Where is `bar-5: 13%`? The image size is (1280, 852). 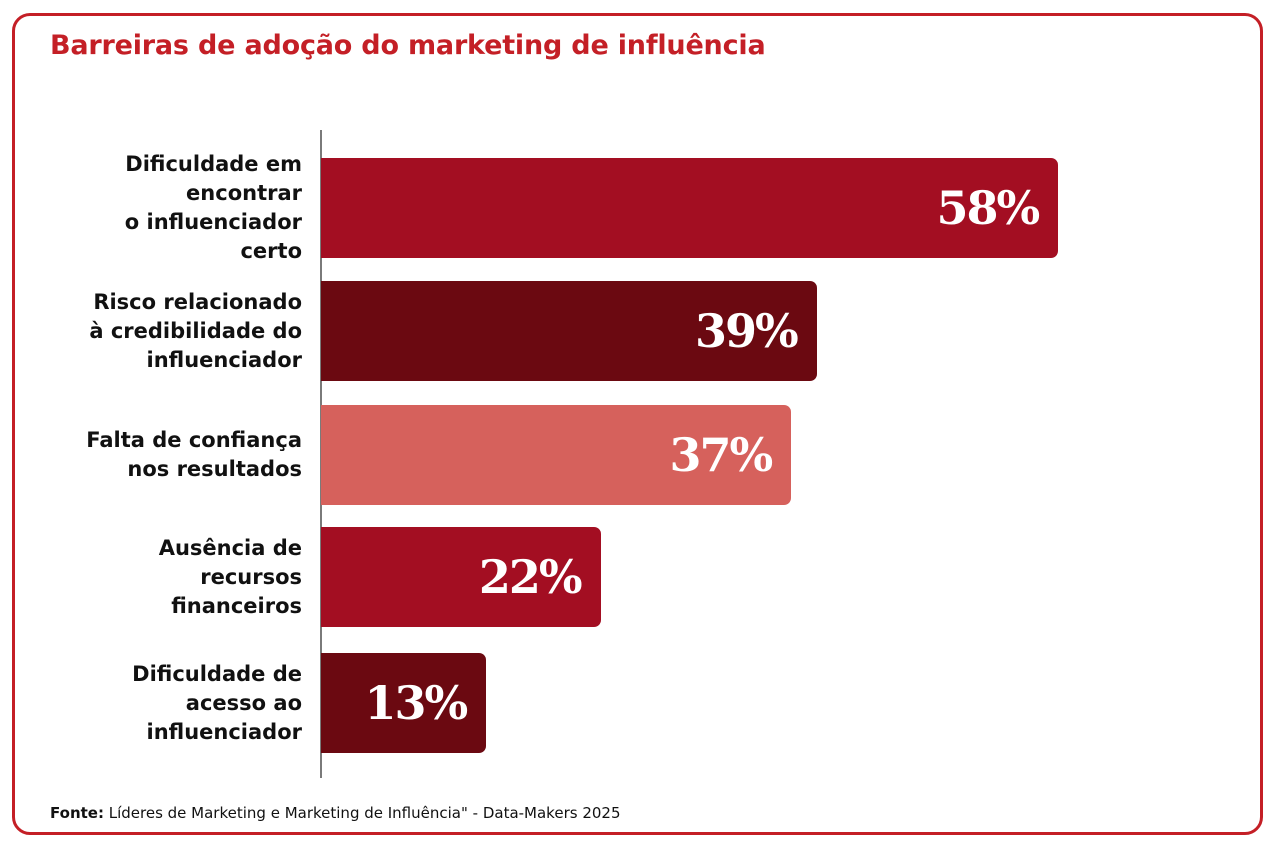 bar-5: 13% is located at coordinates (404, 703).